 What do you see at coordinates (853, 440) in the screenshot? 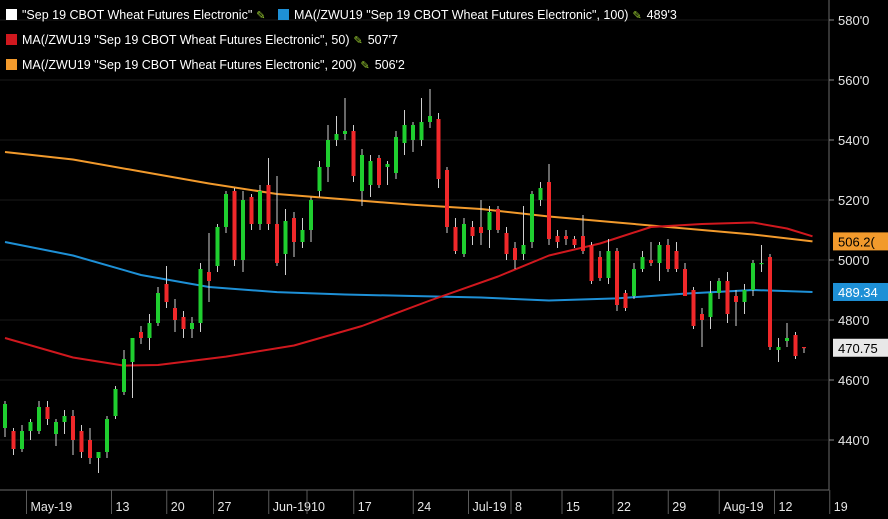
I see `y-tick-label: 440'0` at bounding box center [853, 440].